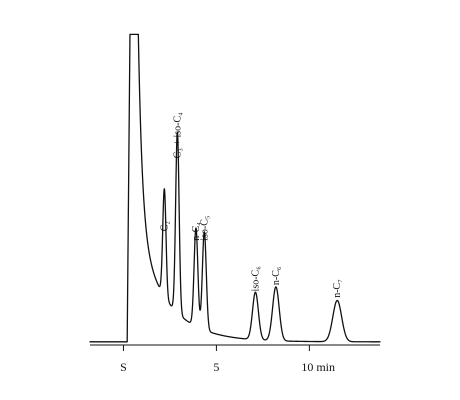  What do you see at coordinates (196, 231) in the screenshot?
I see `peak-label: n-C₄` at bounding box center [196, 231].